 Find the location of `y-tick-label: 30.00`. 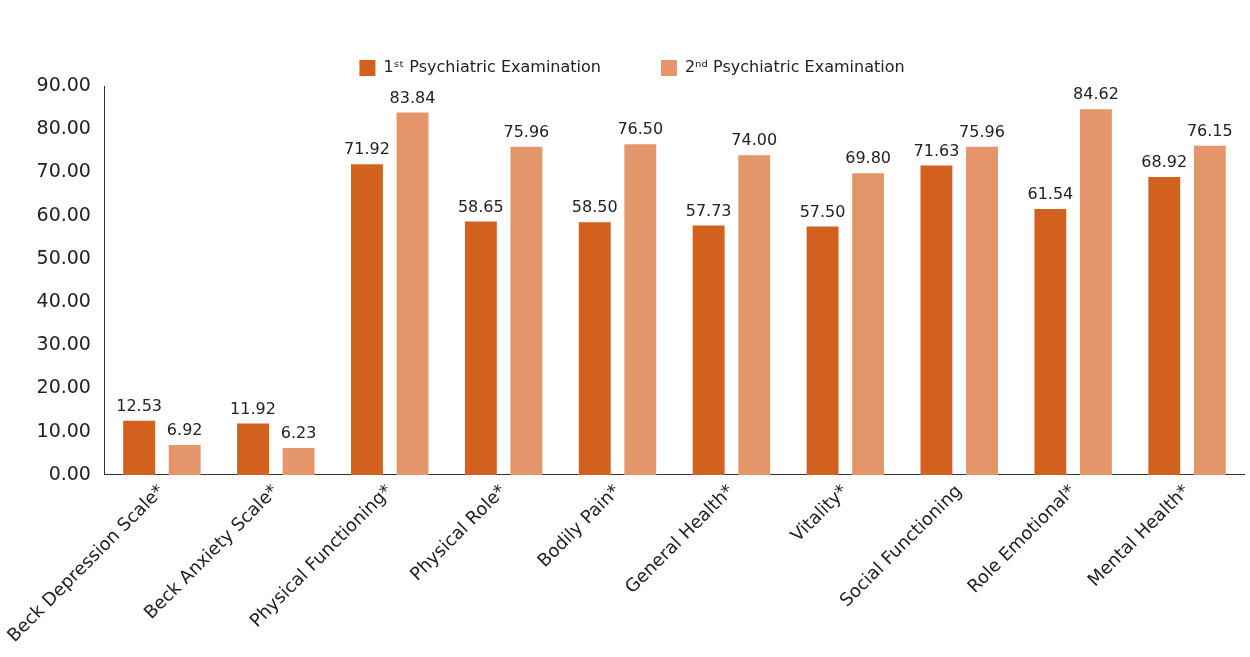

y-tick-label: 30.00 is located at coordinates (63, 343).